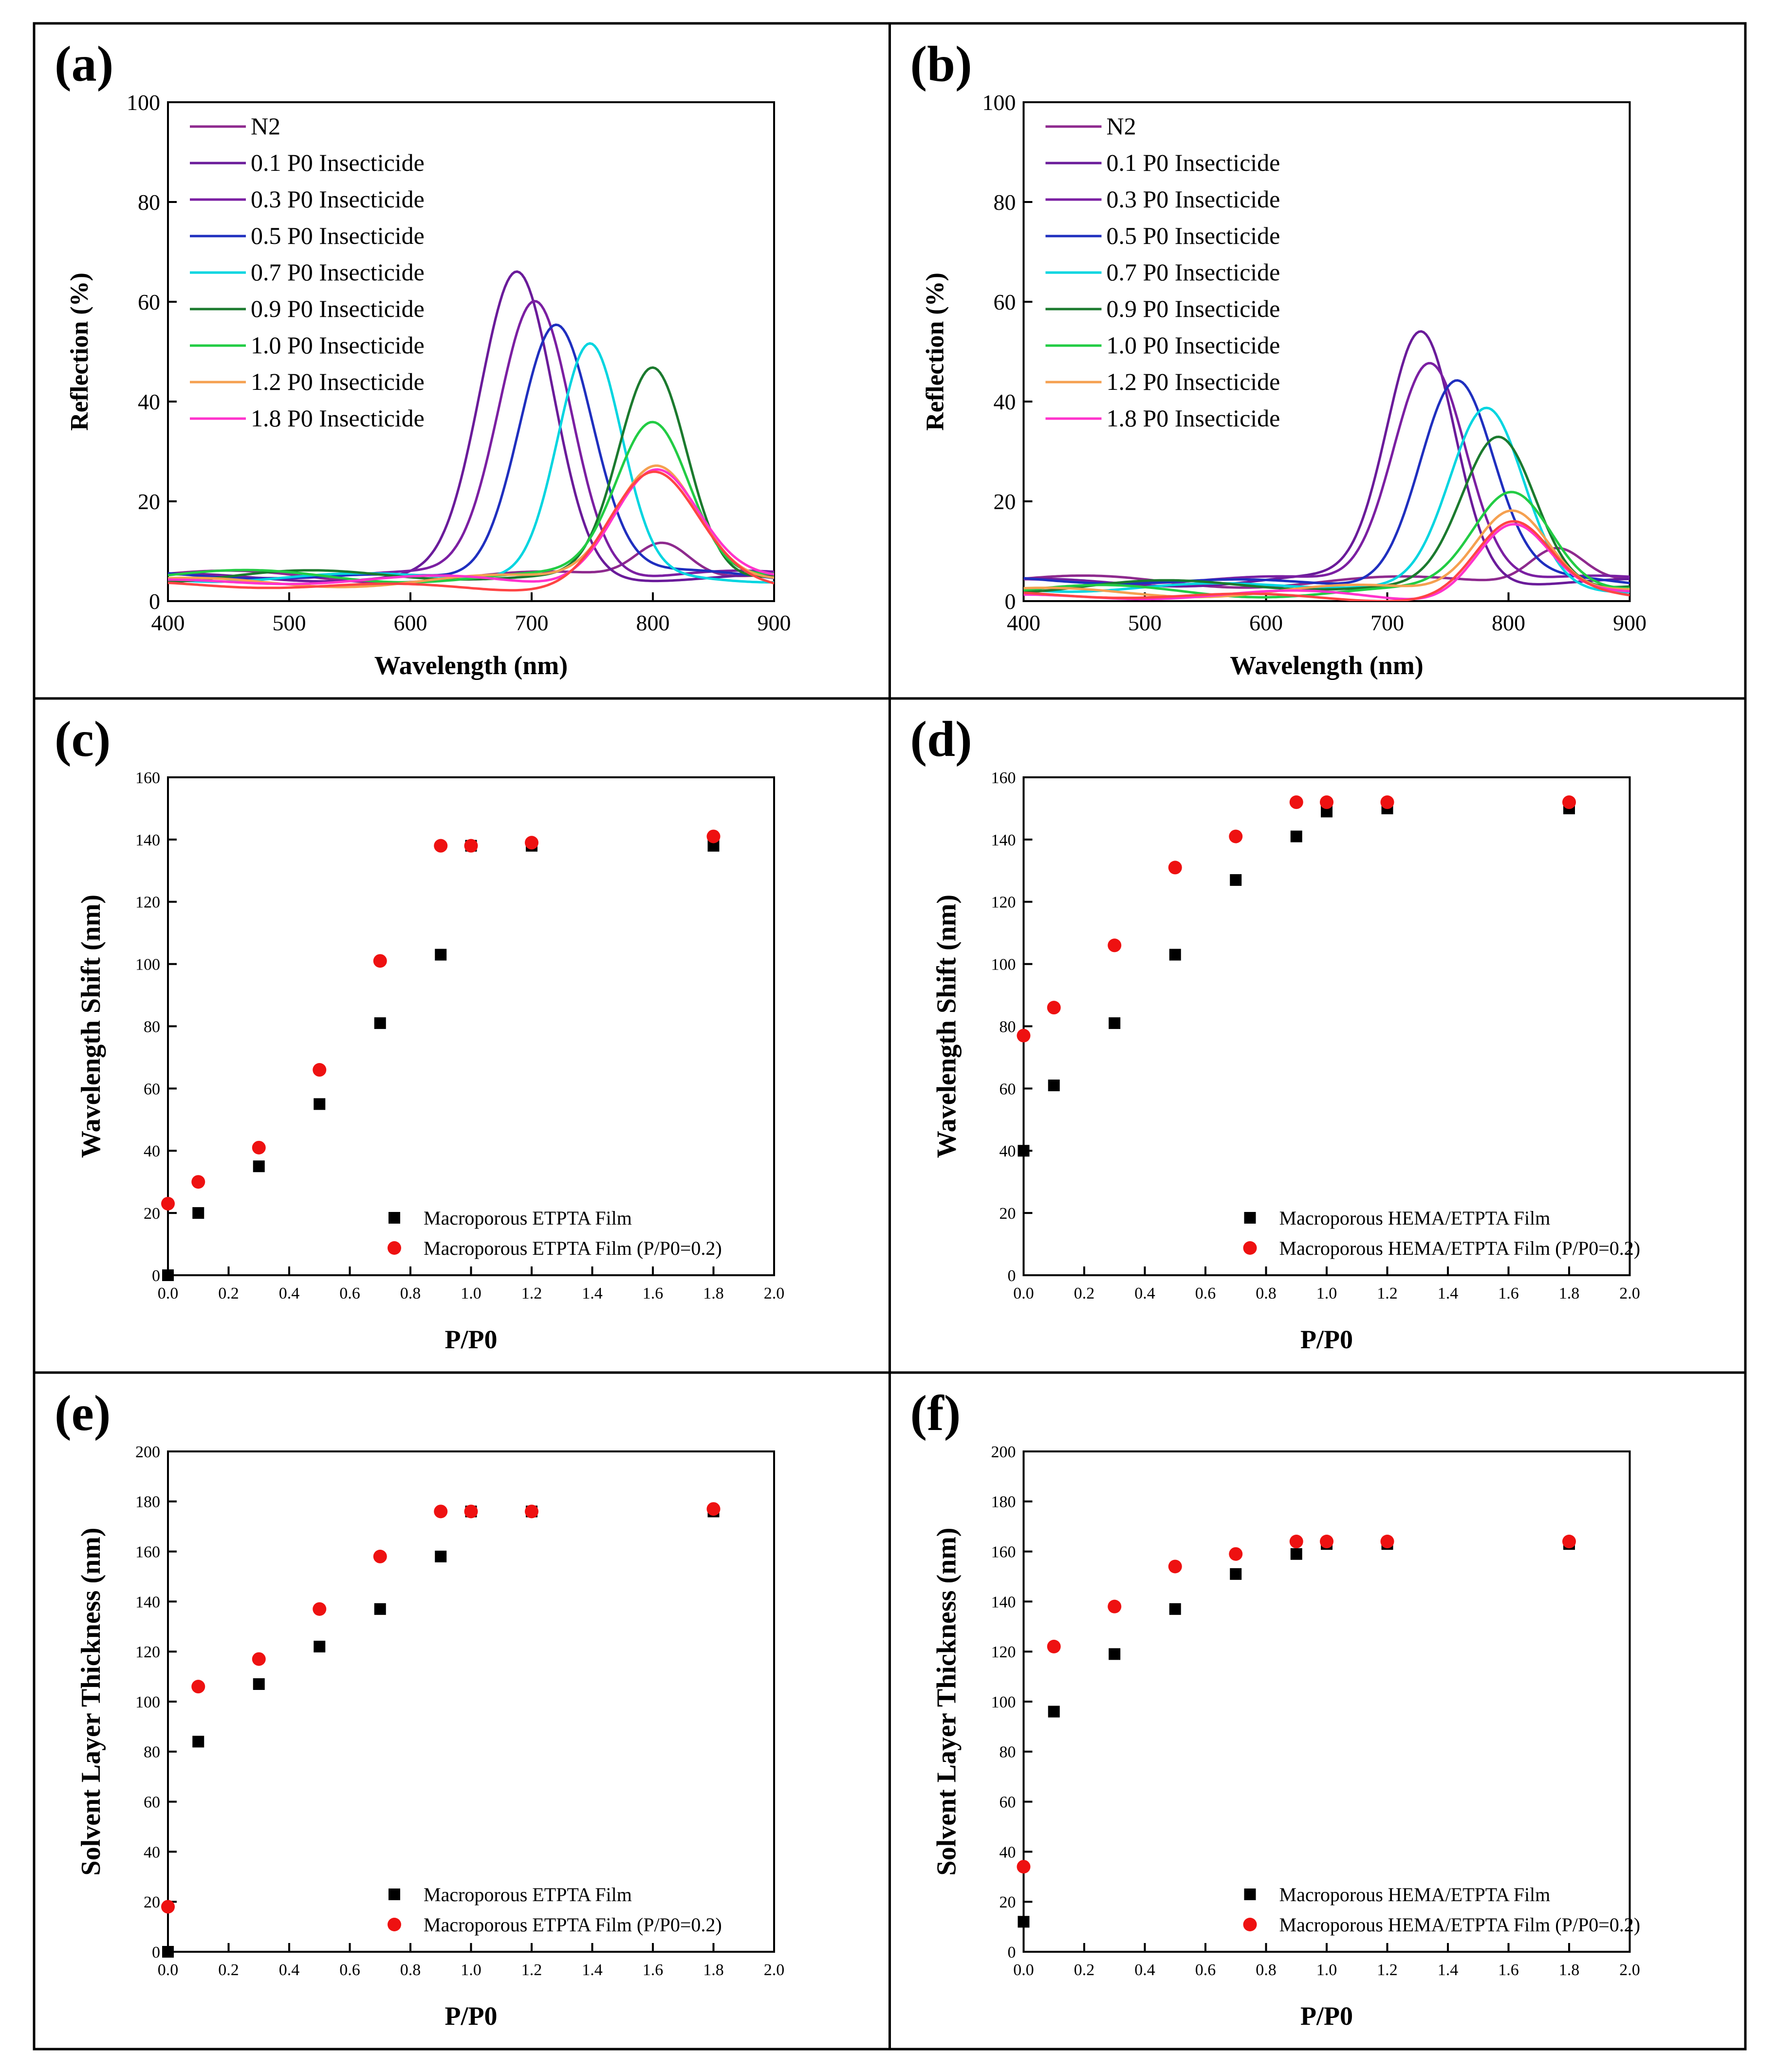 This screenshot has height=2072, width=1777. I want to click on legend-label: 0.9 P0 Insecticide, so click(1194, 308).